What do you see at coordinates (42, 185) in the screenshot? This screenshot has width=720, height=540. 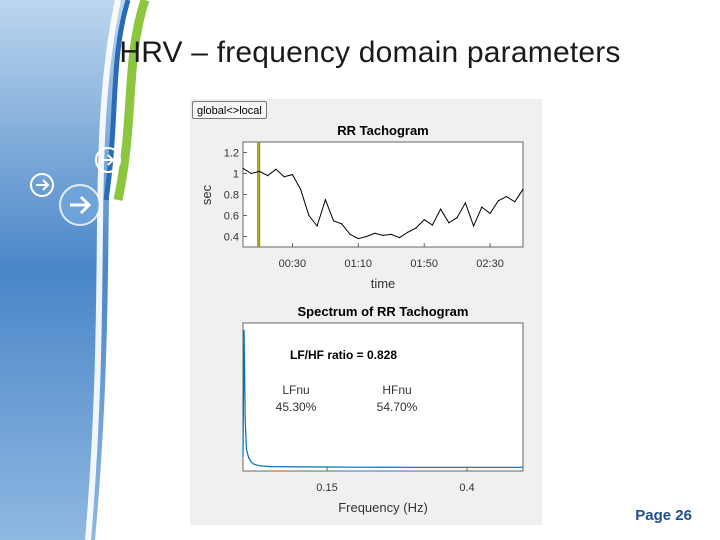 I see `arrow-circle-icon-small` at bounding box center [42, 185].